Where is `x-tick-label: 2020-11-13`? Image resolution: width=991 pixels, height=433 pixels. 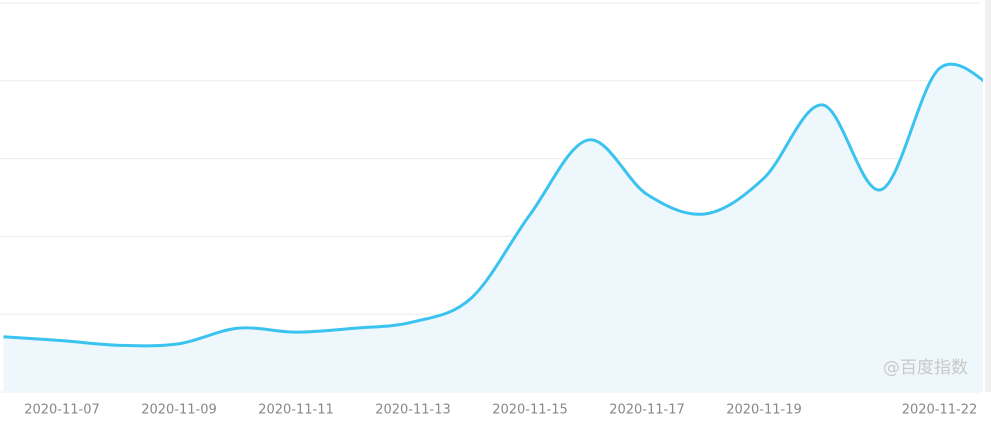
x-tick-label: 2020-11-13 is located at coordinates (413, 410).